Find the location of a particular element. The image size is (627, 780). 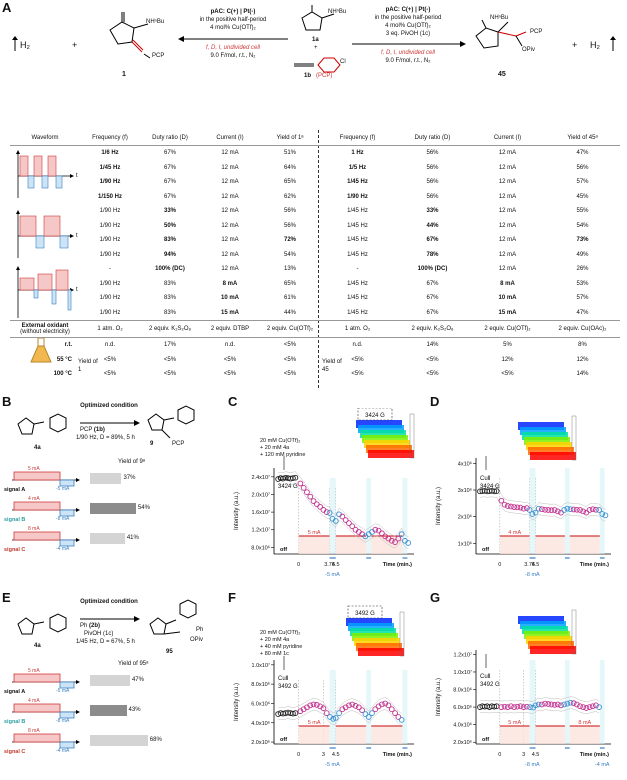

table-cell: 5% is located at coordinates (507, 345).